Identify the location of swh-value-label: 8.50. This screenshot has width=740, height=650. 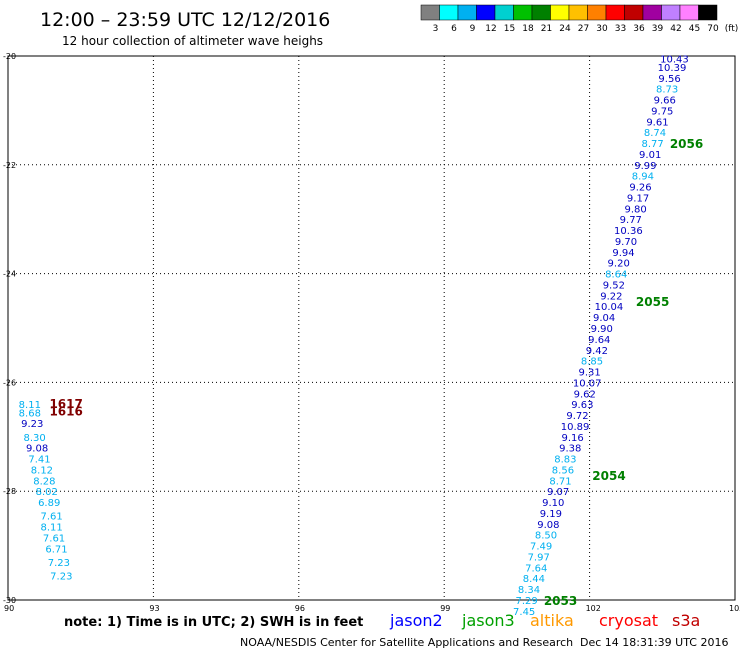
(546, 536).